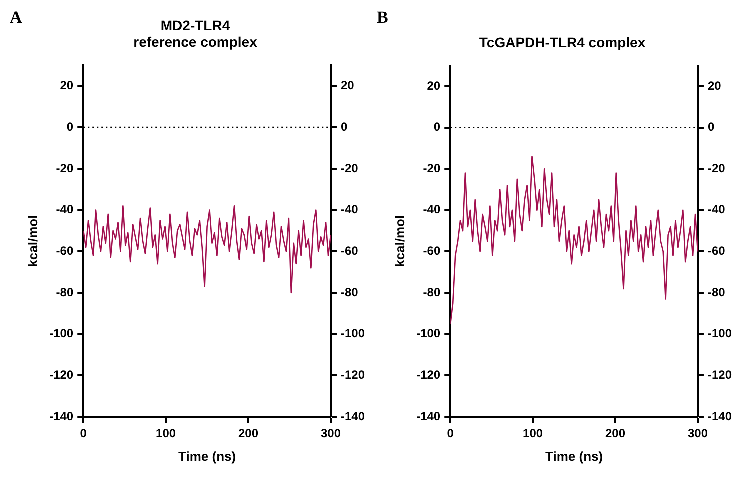  What do you see at coordinates (196, 33) in the screenshot?
I see `chart-title: MD2-TLR4 reference complex` at bounding box center [196, 33].